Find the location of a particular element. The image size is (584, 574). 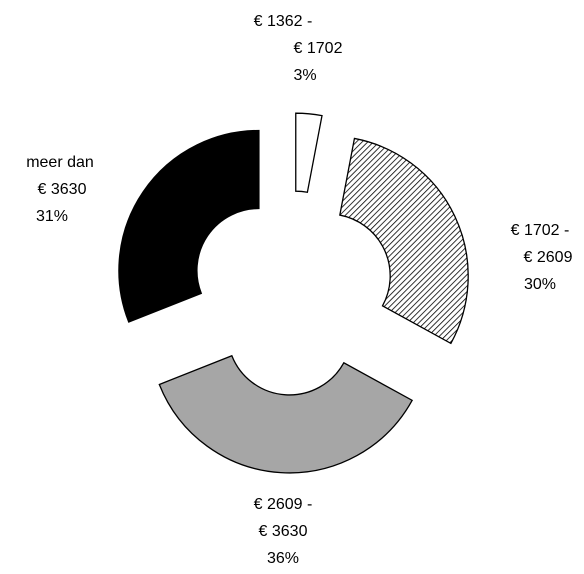

segment-label: € 2609 - is located at coordinates (283, 504).